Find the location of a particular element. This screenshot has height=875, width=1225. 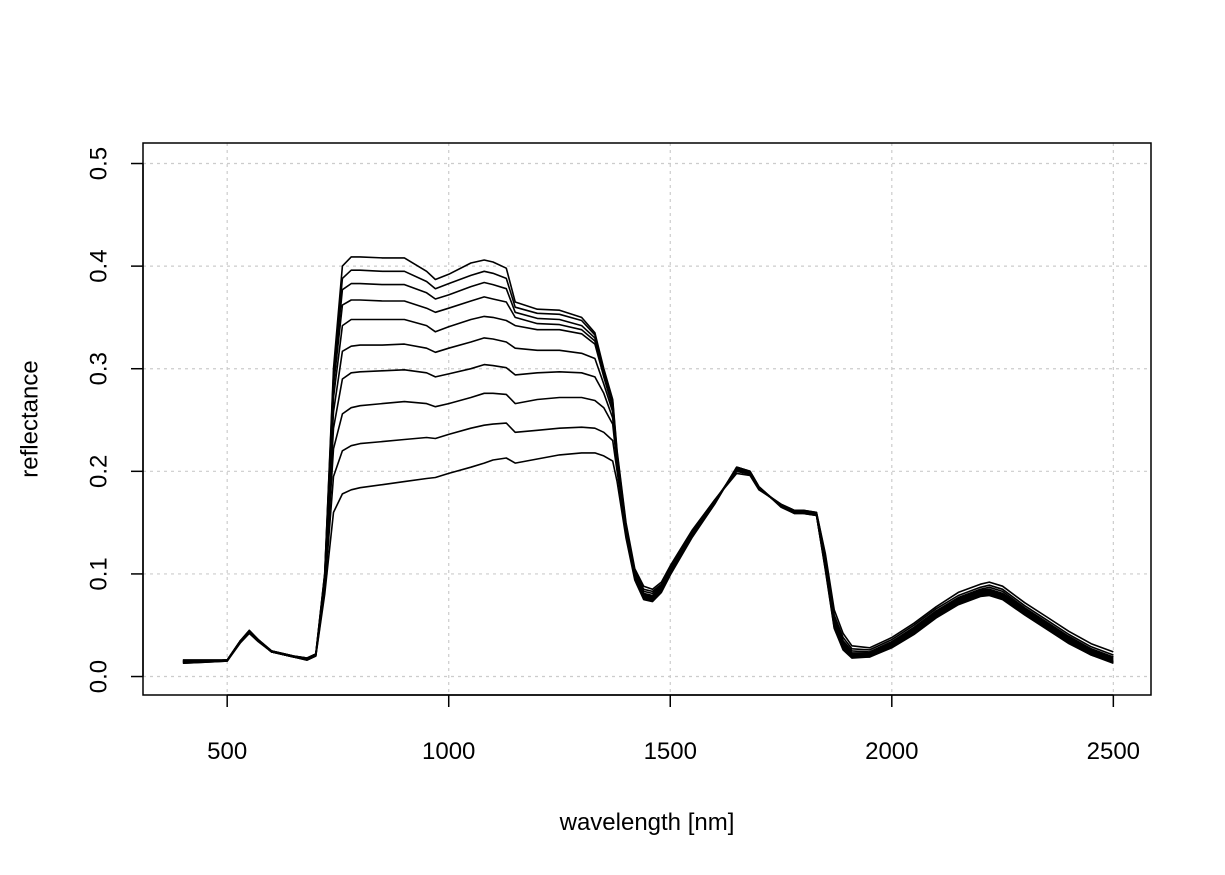

y-tick-label: 0.5 is located at coordinates (99, 163).